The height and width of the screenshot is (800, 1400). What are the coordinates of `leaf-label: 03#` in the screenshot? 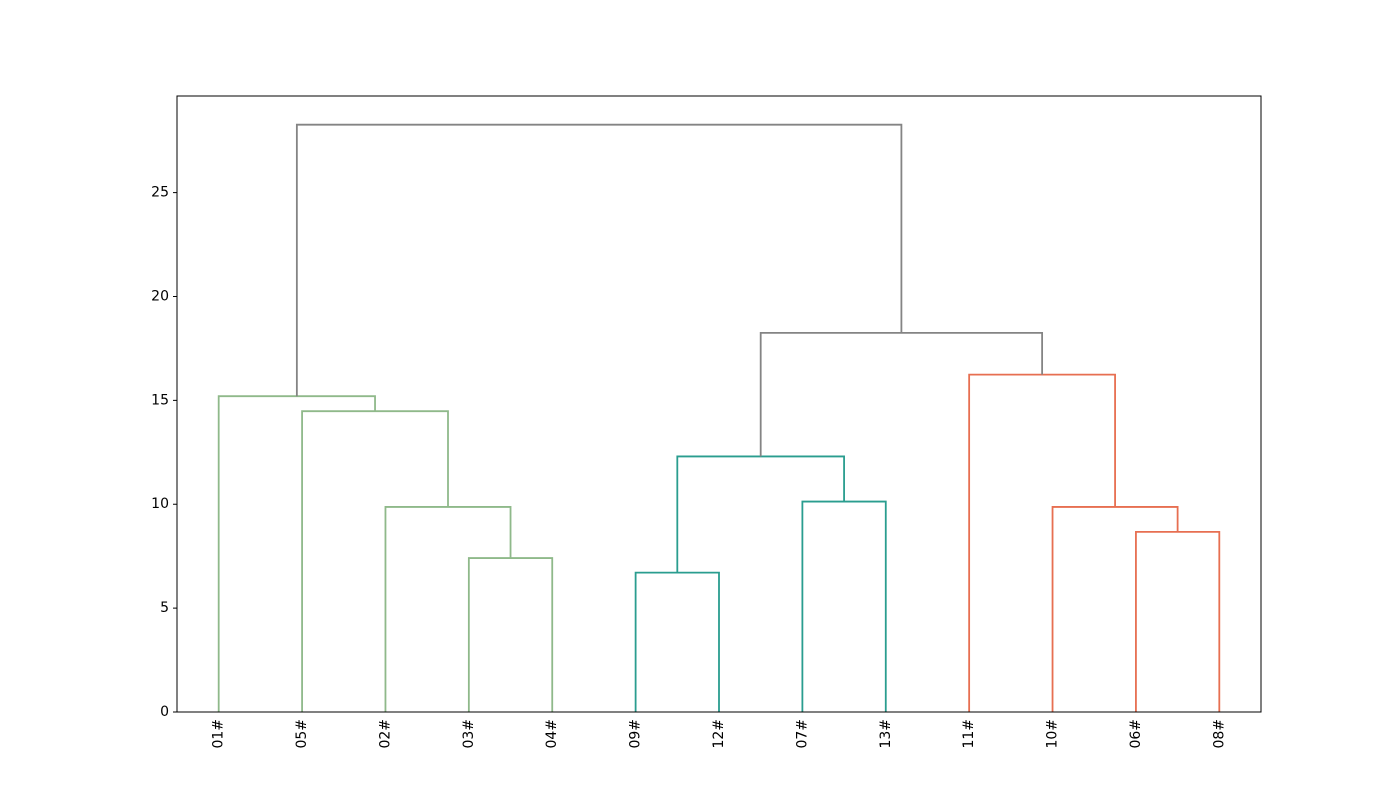 It's located at (469, 734).